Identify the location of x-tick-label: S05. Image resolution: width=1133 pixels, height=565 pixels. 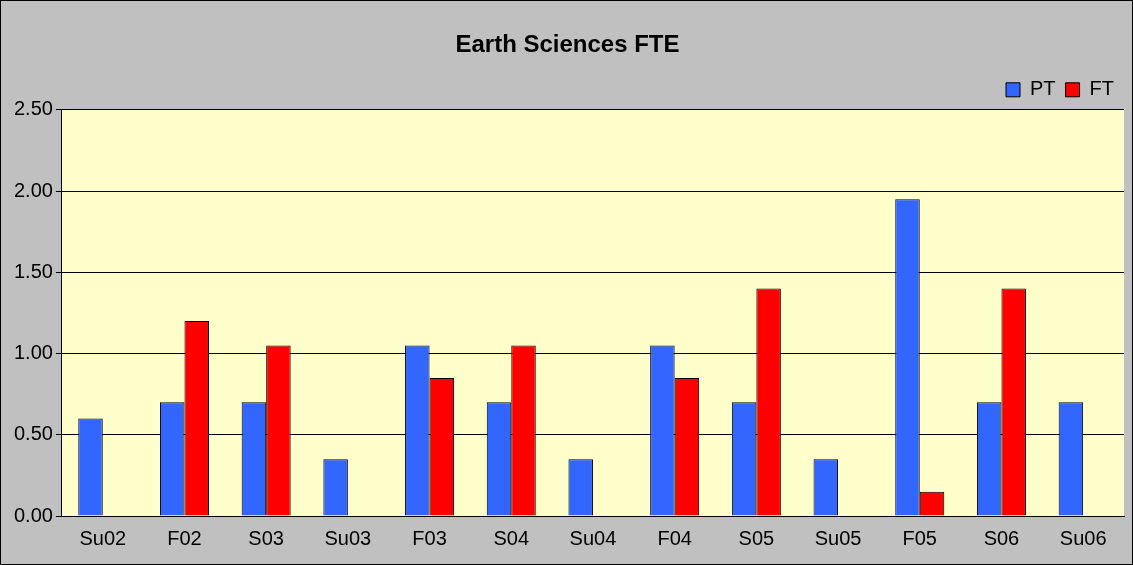
(756, 537).